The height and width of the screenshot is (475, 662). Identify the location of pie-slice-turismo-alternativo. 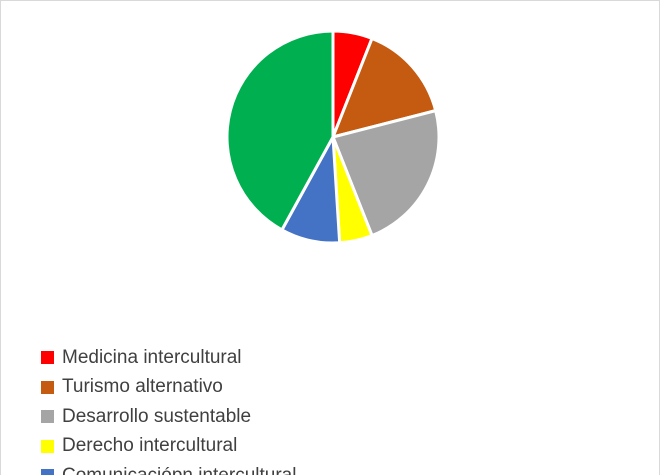
(384, 87).